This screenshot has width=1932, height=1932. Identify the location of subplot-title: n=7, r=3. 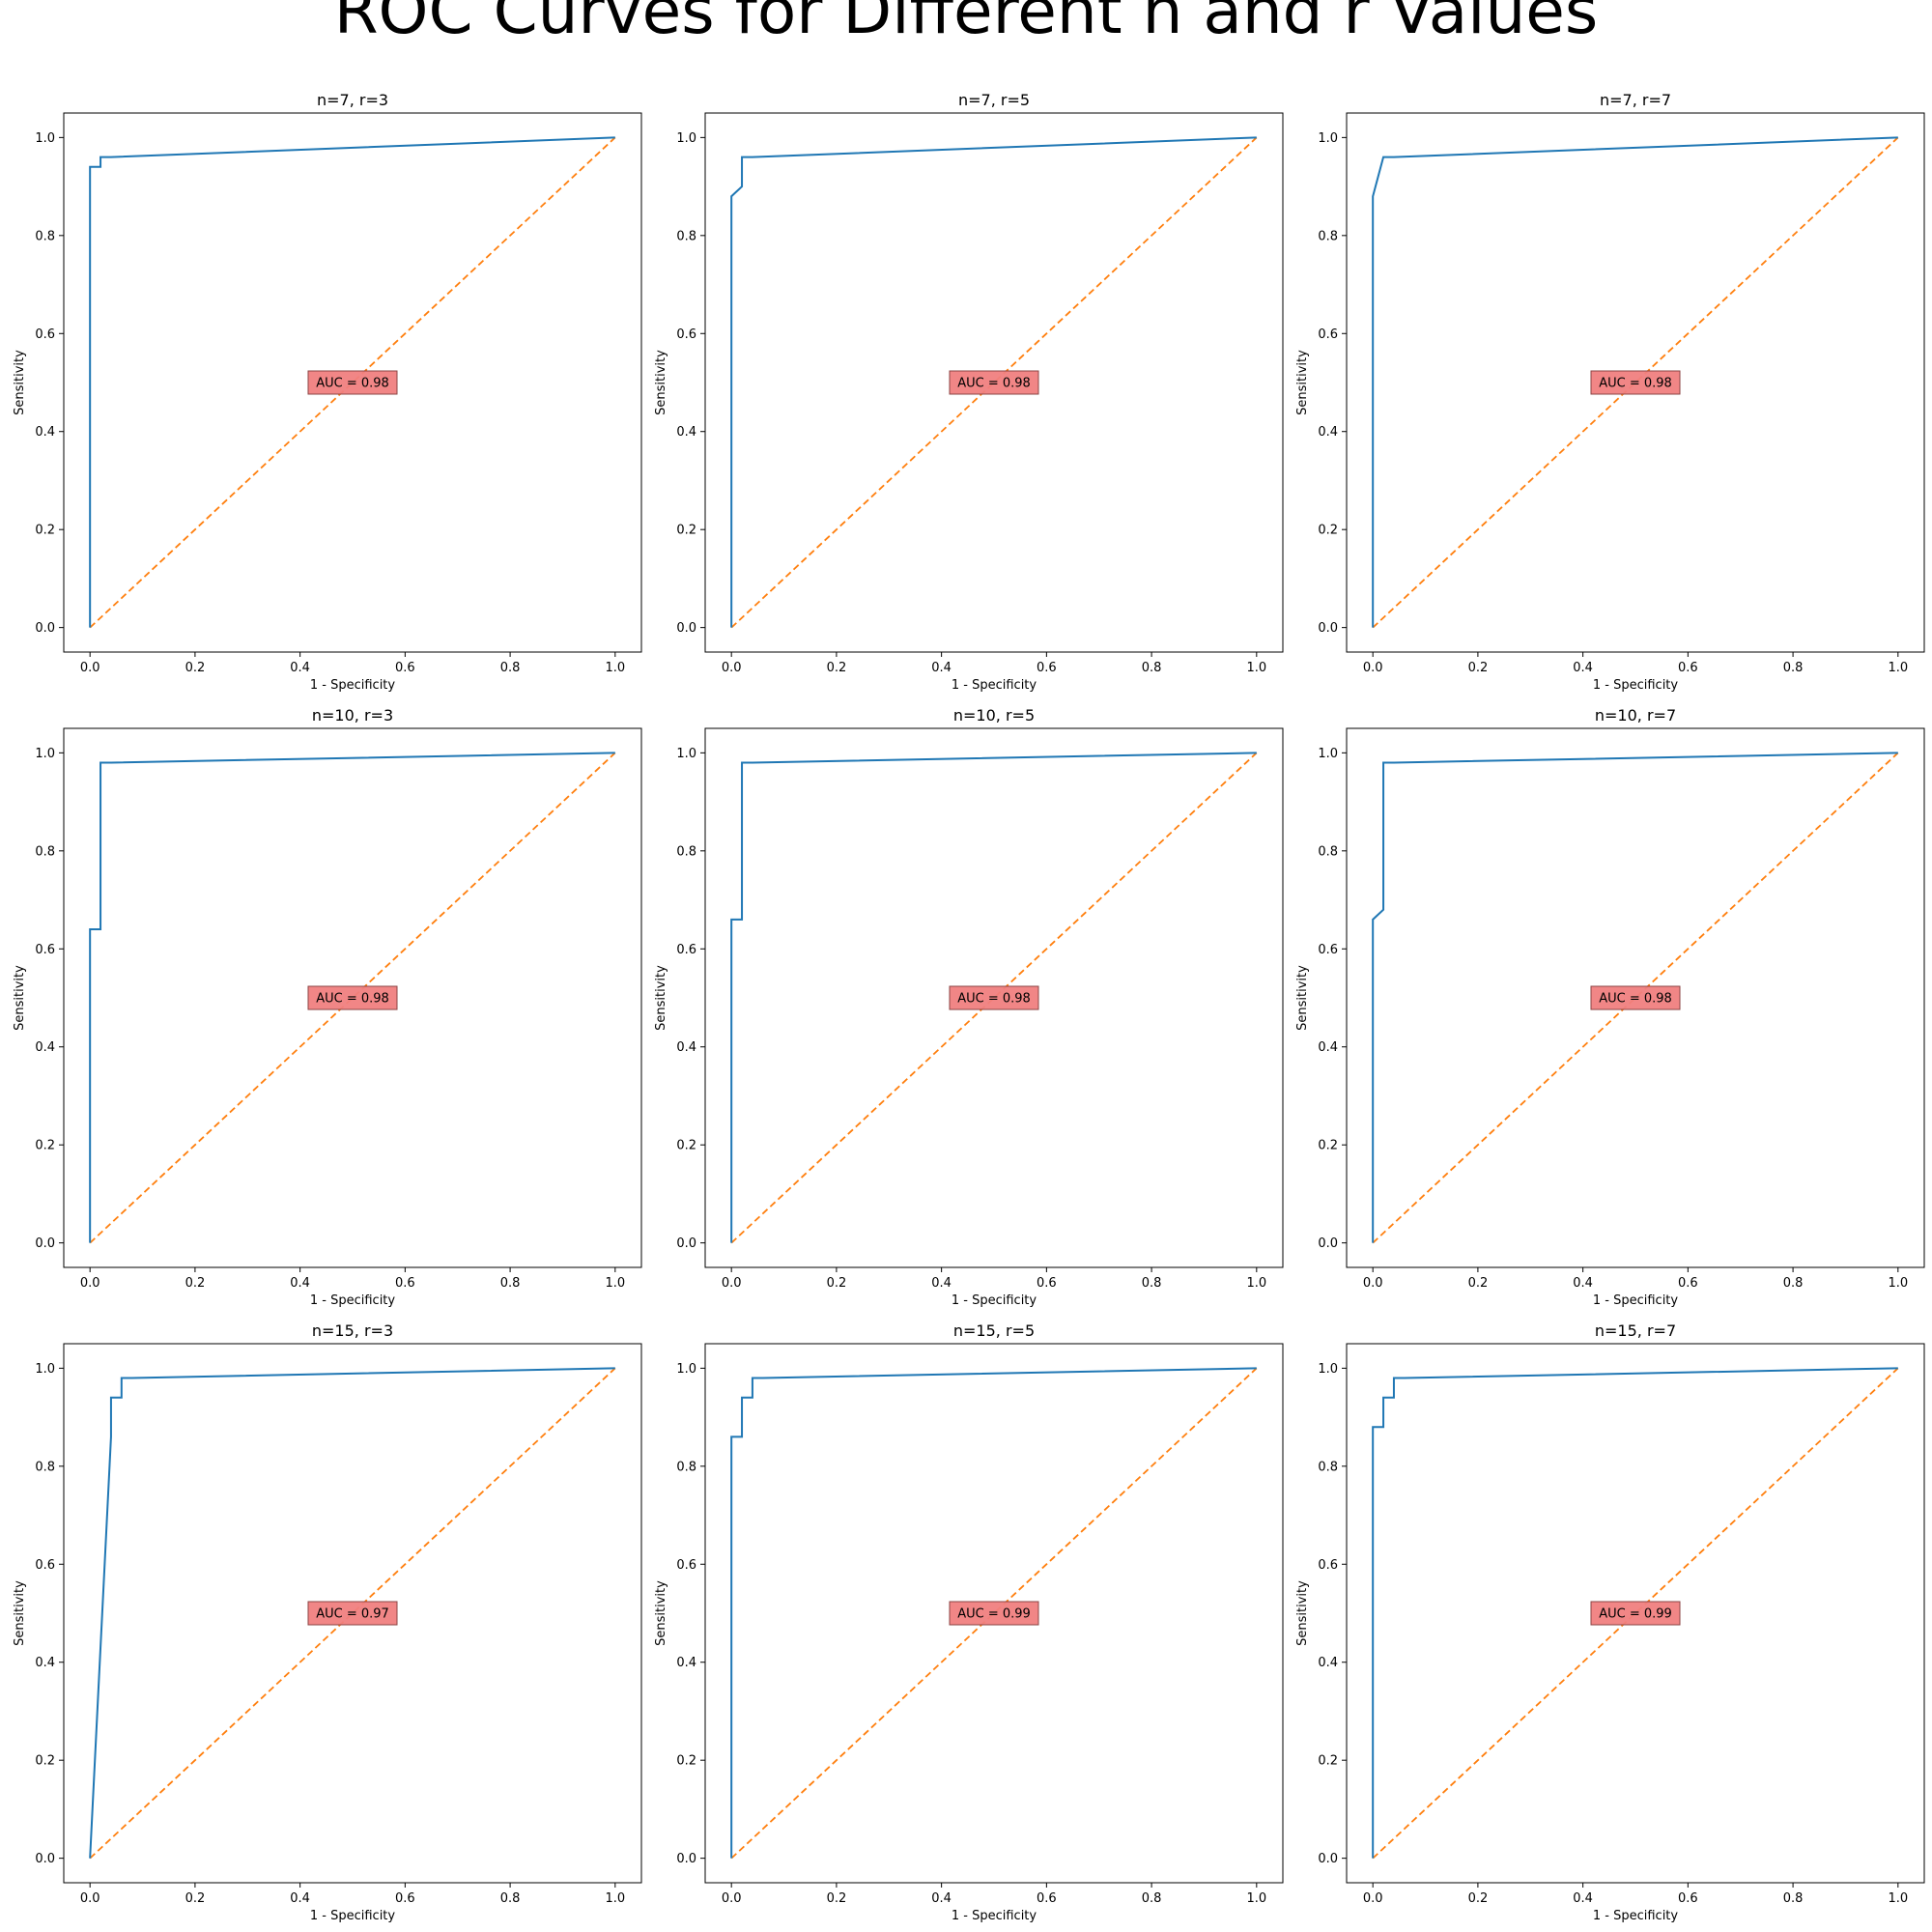
(352, 100).